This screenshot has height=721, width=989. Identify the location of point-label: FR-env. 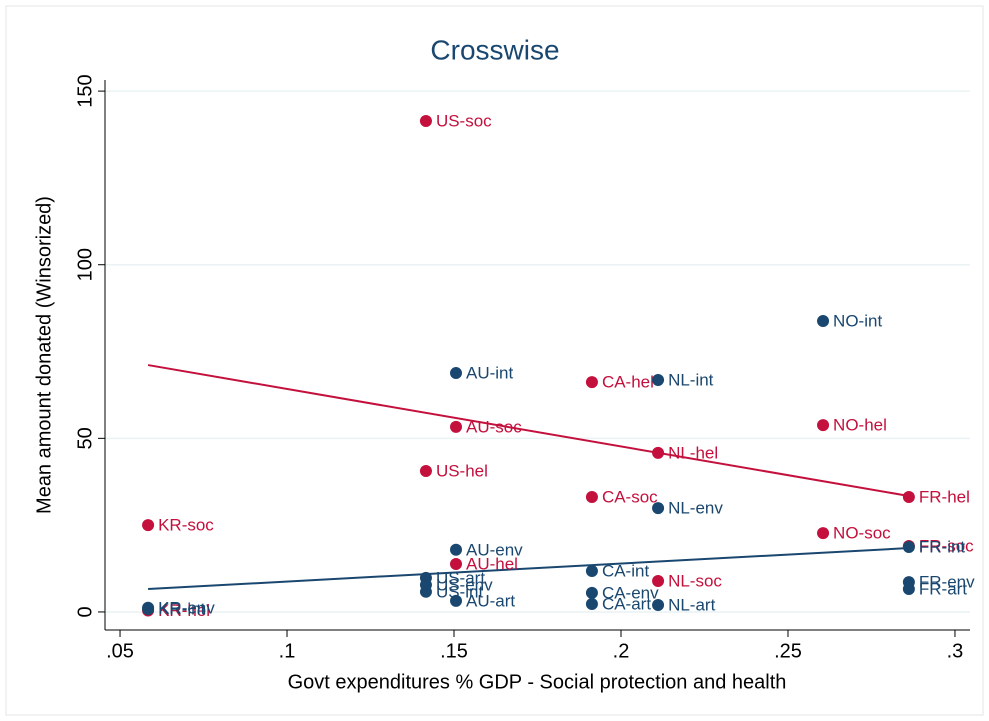
(947, 582).